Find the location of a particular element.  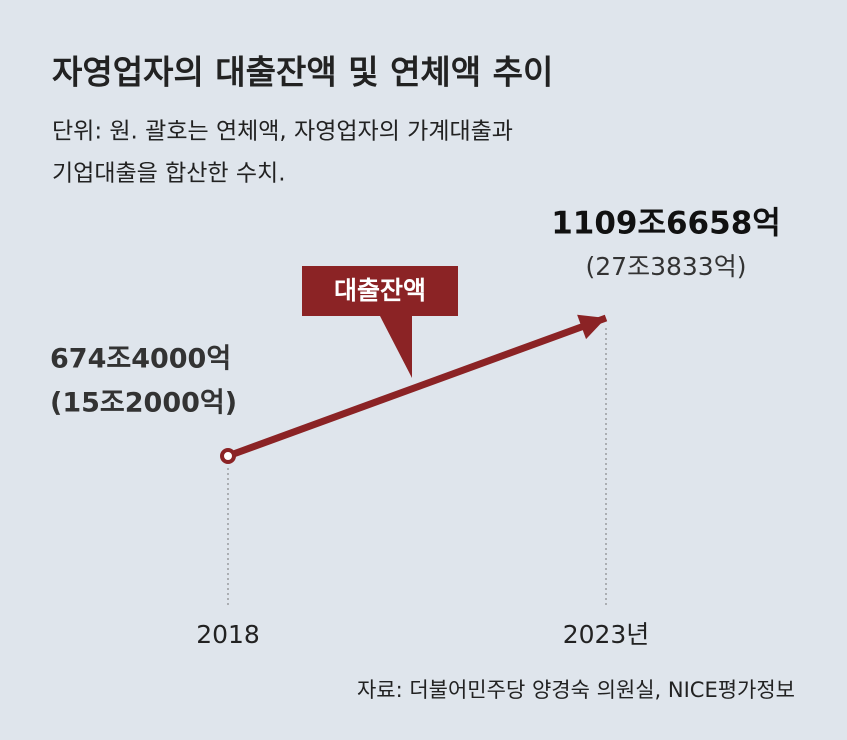

value-label: (27조3833억) is located at coordinates (666, 266).